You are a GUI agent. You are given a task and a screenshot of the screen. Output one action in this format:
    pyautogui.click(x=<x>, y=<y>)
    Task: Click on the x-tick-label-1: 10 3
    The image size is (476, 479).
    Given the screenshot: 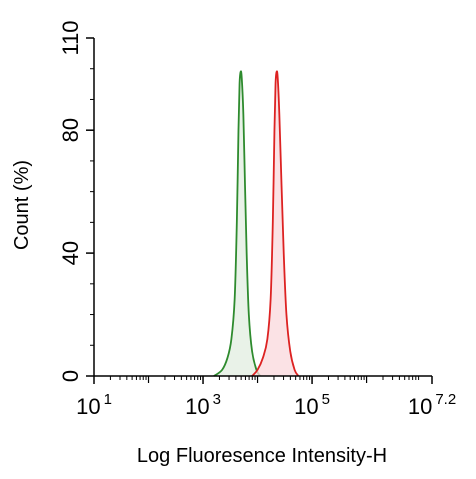 What is the action you would take?
    pyautogui.click(x=203, y=405)
    